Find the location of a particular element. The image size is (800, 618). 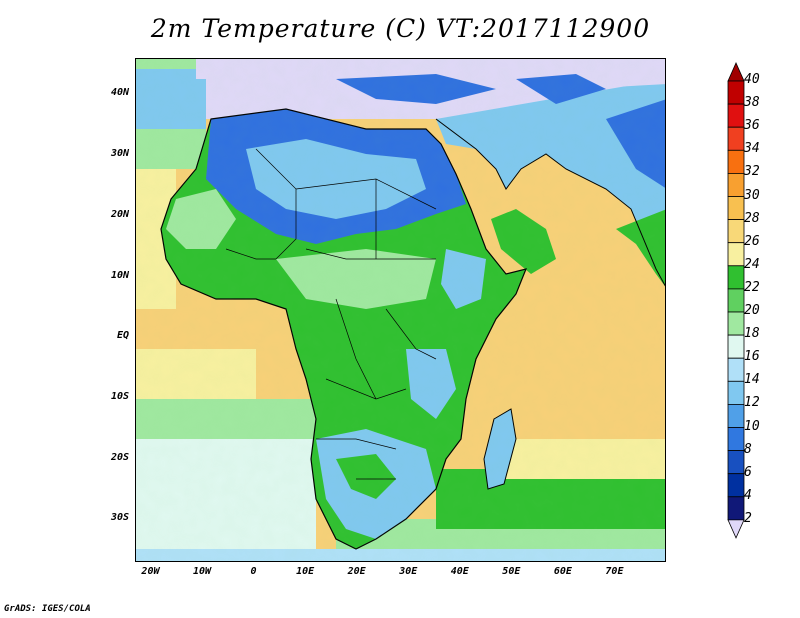

lon-label-20e: 20E is located at coordinates (356, 571).